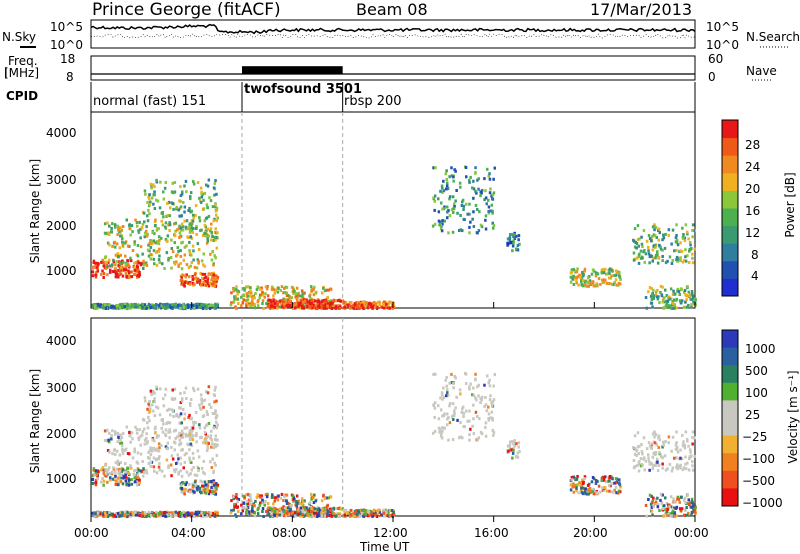  Describe the element at coordinates (730, 418) in the screenshot. I see `velocity-cbar-frame` at that location.